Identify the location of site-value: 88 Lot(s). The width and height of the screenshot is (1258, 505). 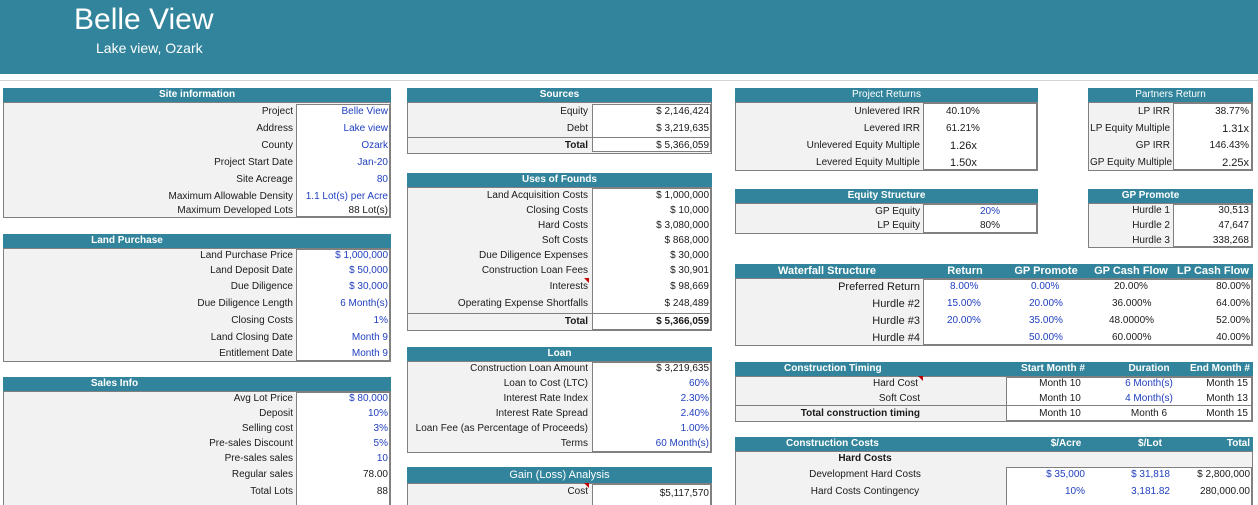
(368, 210).